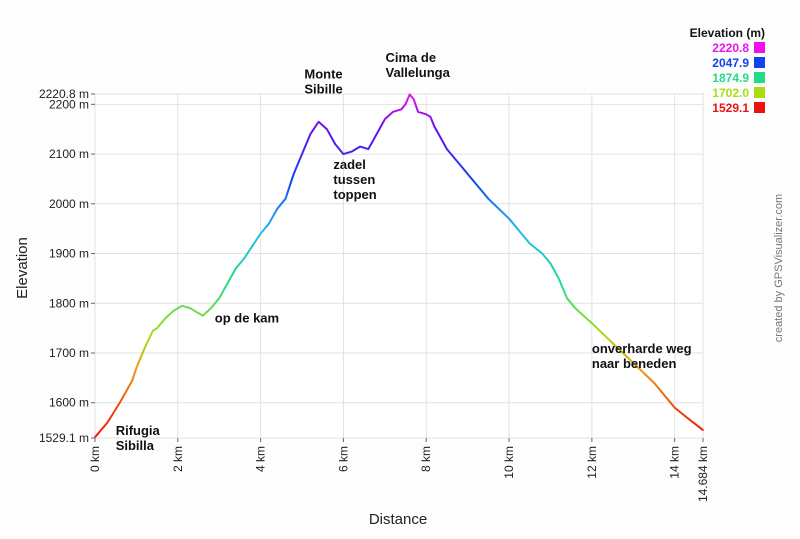 The image size is (800, 539). What do you see at coordinates (703, 474) in the screenshot?
I see `x-tick-label: 14.684 km` at bounding box center [703, 474].